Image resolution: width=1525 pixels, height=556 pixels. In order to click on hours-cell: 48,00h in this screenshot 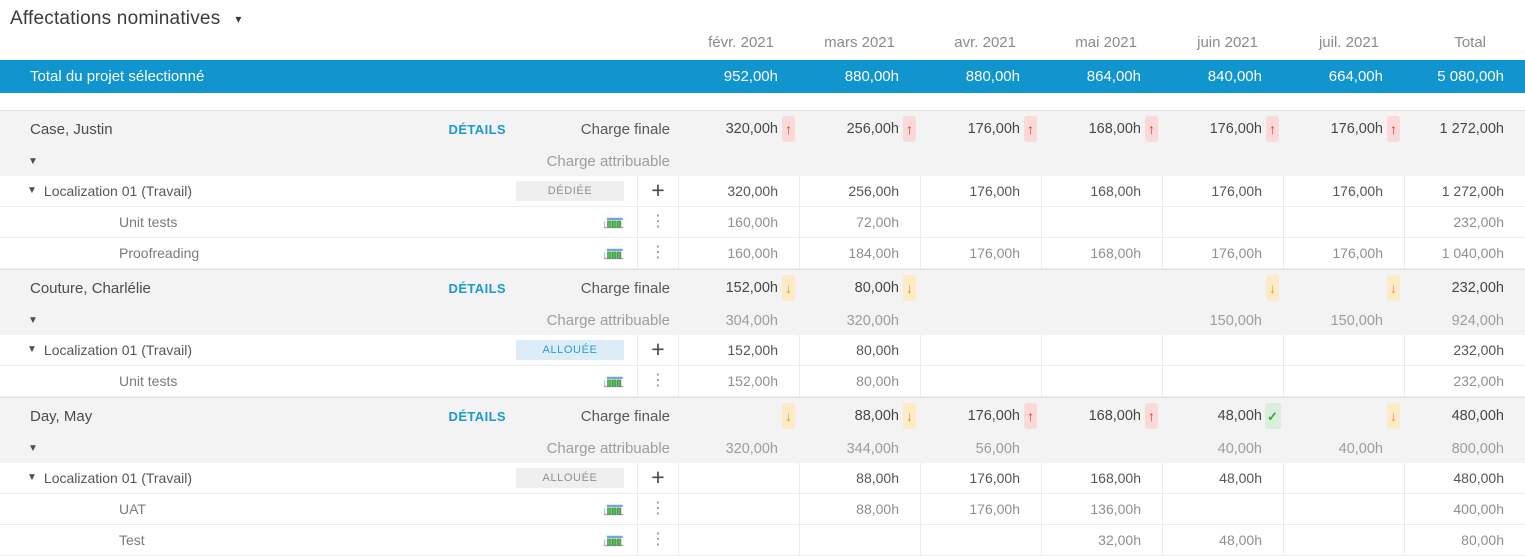, I will do `click(1222, 540)`.